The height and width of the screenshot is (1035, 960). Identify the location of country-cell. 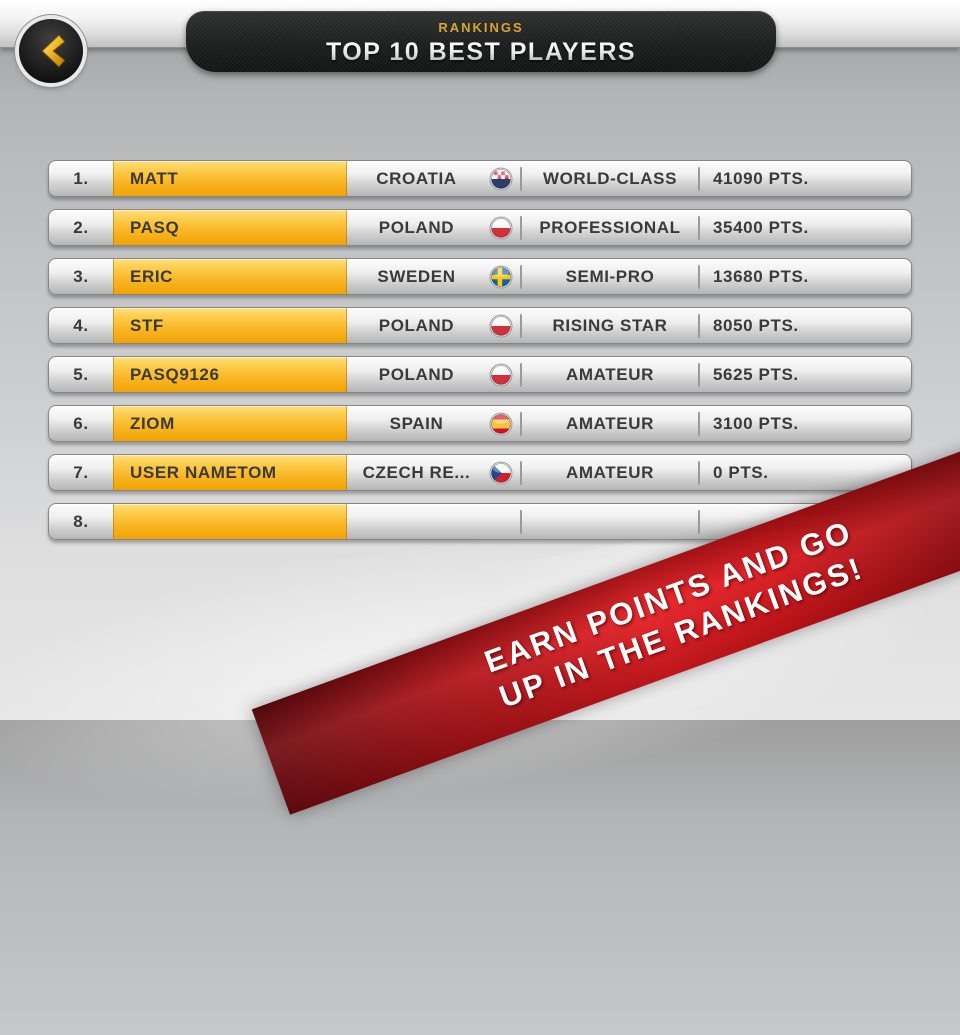
(433, 521).